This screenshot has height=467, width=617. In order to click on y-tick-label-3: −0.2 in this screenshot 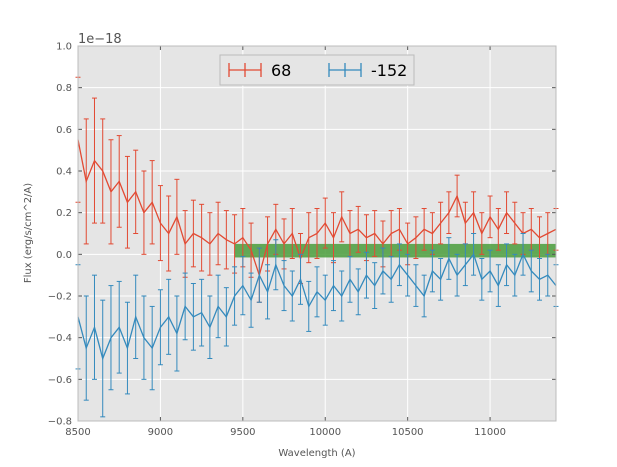, I will do `click(60, 297)`.